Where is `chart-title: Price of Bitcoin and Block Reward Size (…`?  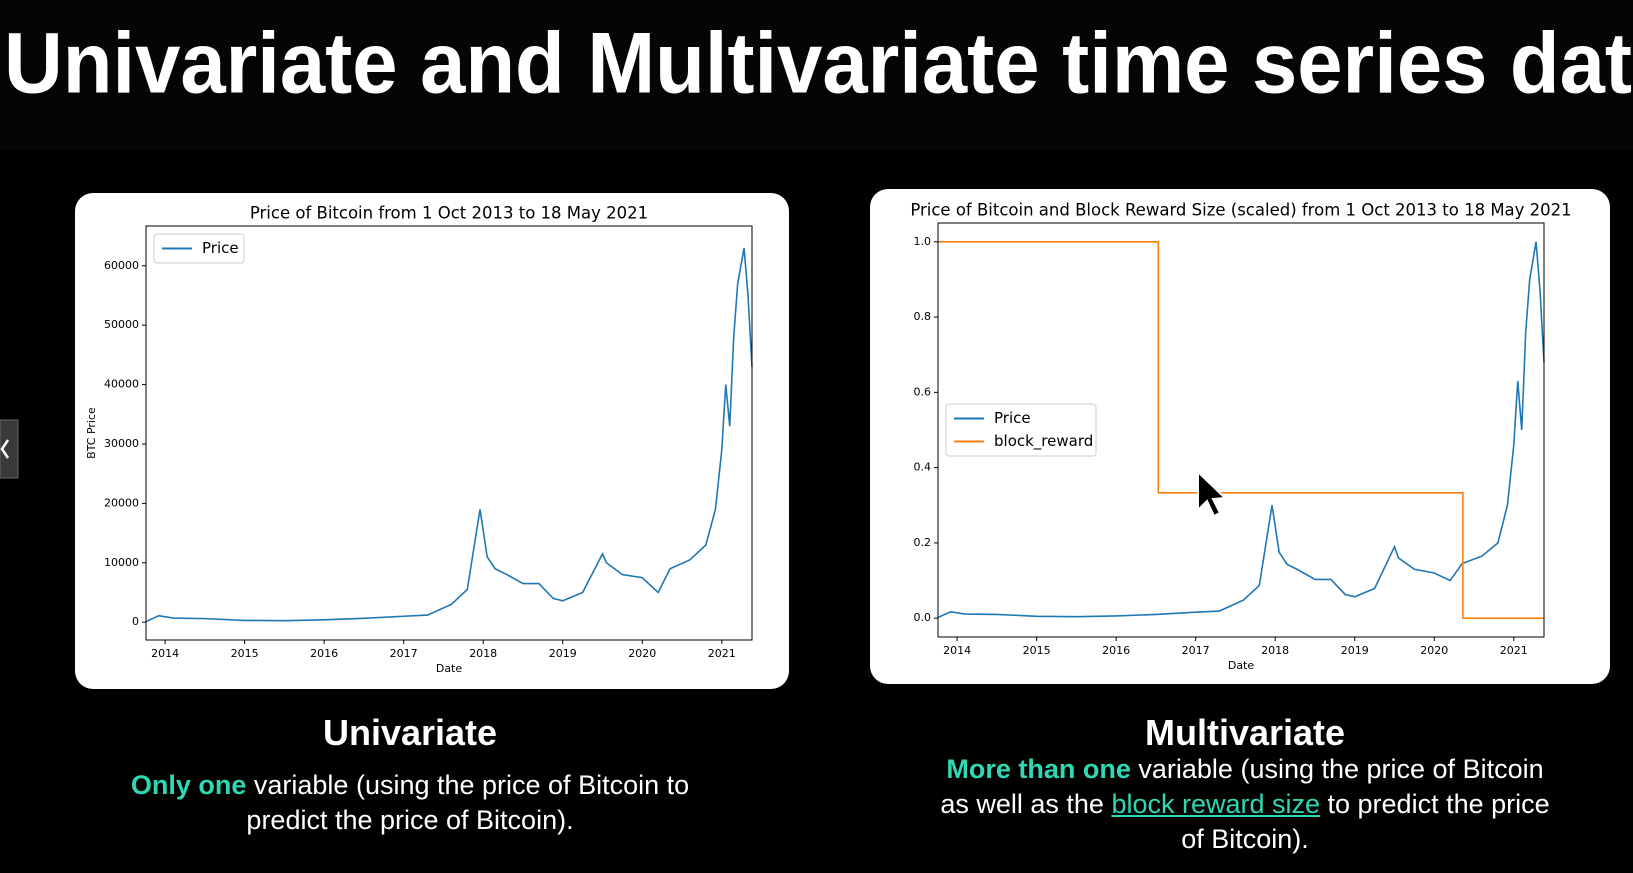
chart-title: Price of Bitcoin and Block Reward Size (… is located at coordinates (1240, 210).